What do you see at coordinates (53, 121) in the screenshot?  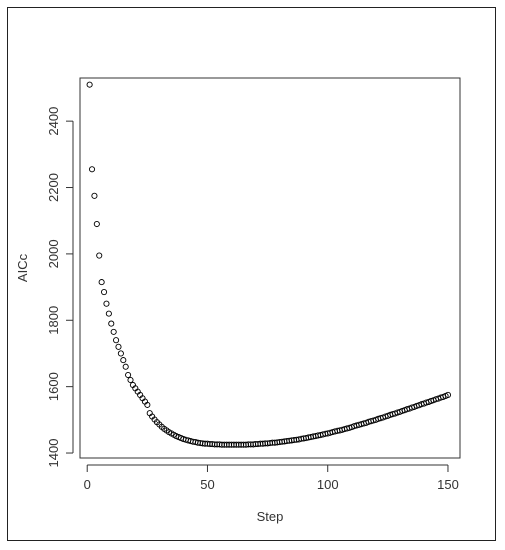 I see `y-tick-label: 2400` at bounding box center [53, 121].